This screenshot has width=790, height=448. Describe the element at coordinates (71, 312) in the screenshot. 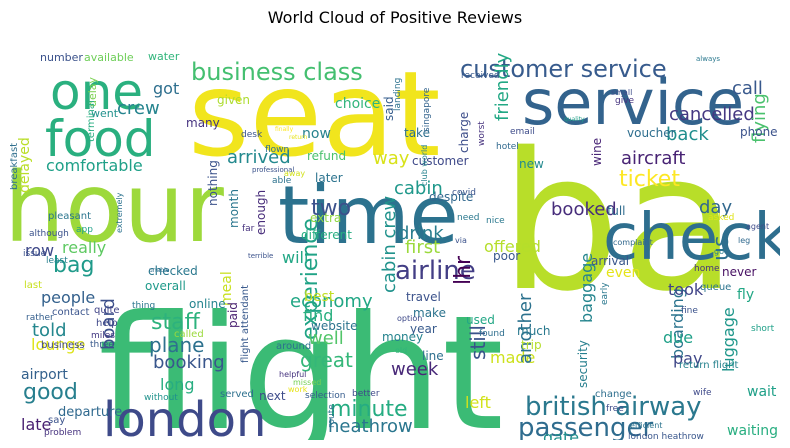

I see `word-contact: contact` at that location.